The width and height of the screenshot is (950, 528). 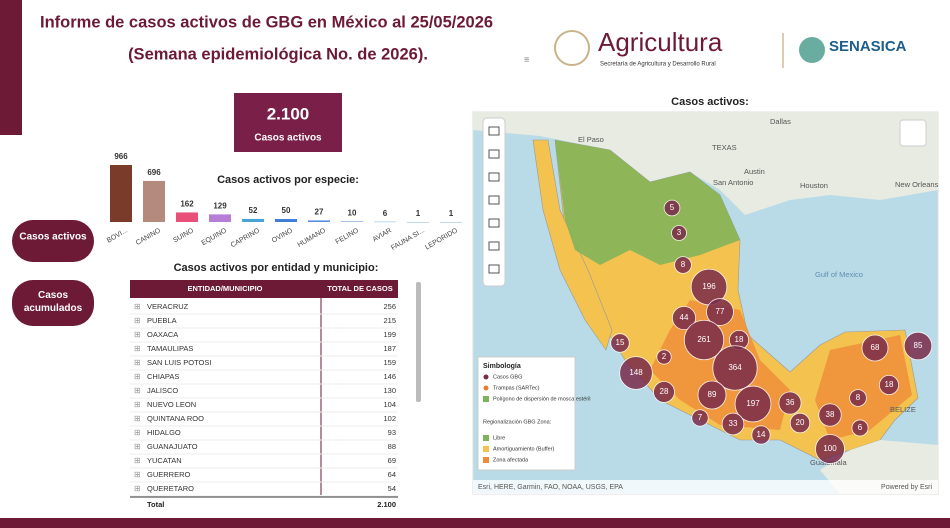 I want to click on basemap-button, so click(x=913, y=133).